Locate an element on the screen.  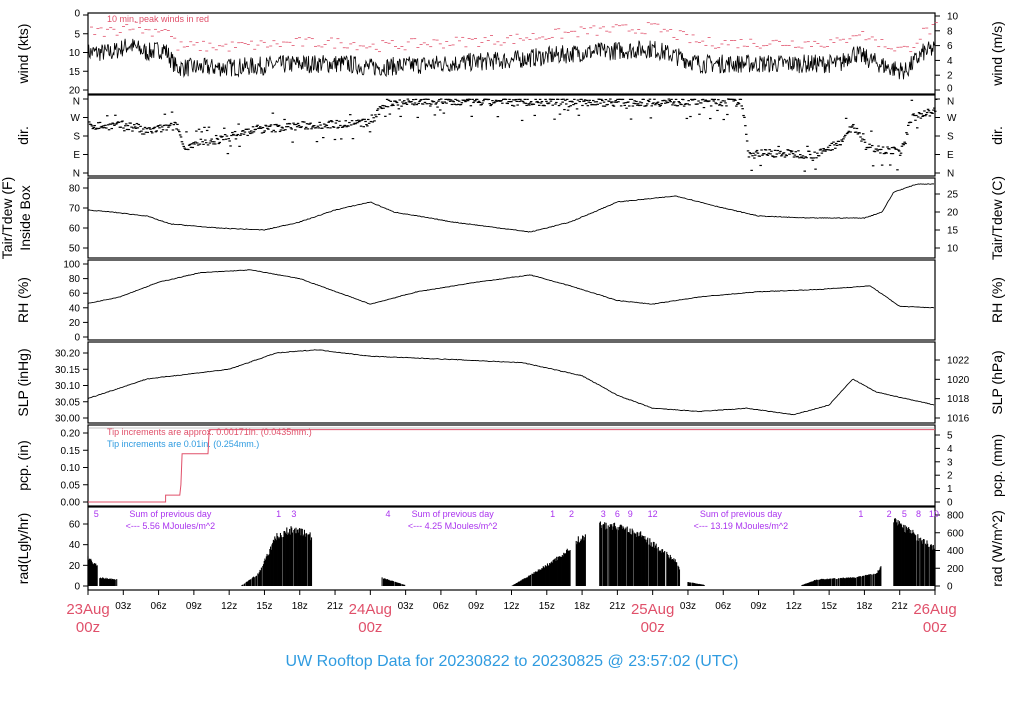
x-date-label: 24Aug is located at coordinates (370, 609).